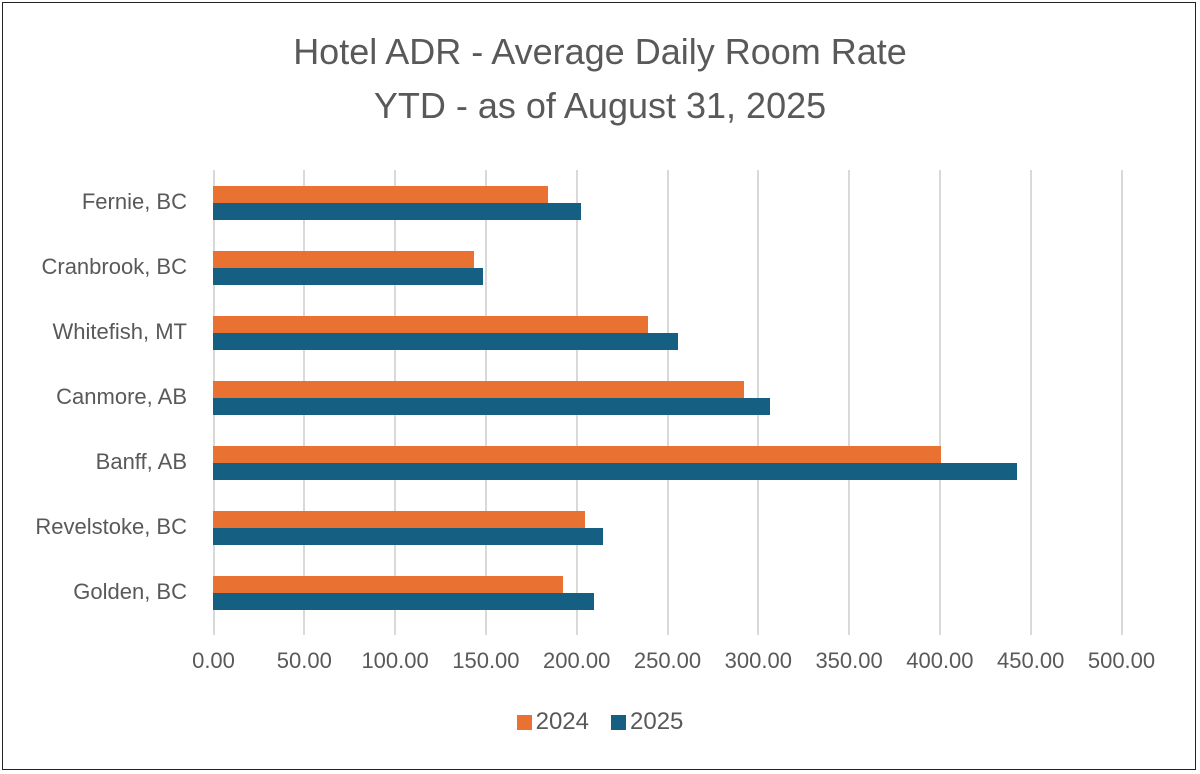  Describe the element at coordinates (562, 721) in the screenshot. I see `legend-label-2024: 2024` at that location.